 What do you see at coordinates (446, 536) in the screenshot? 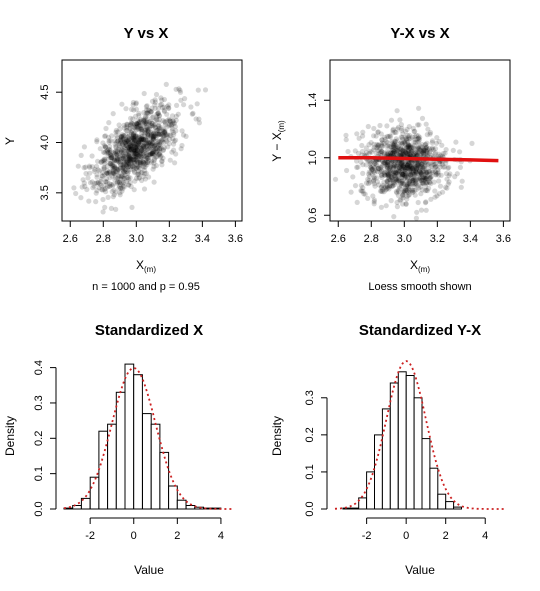
I see `x-tick-label: 2` at bounding box center [446, 536].